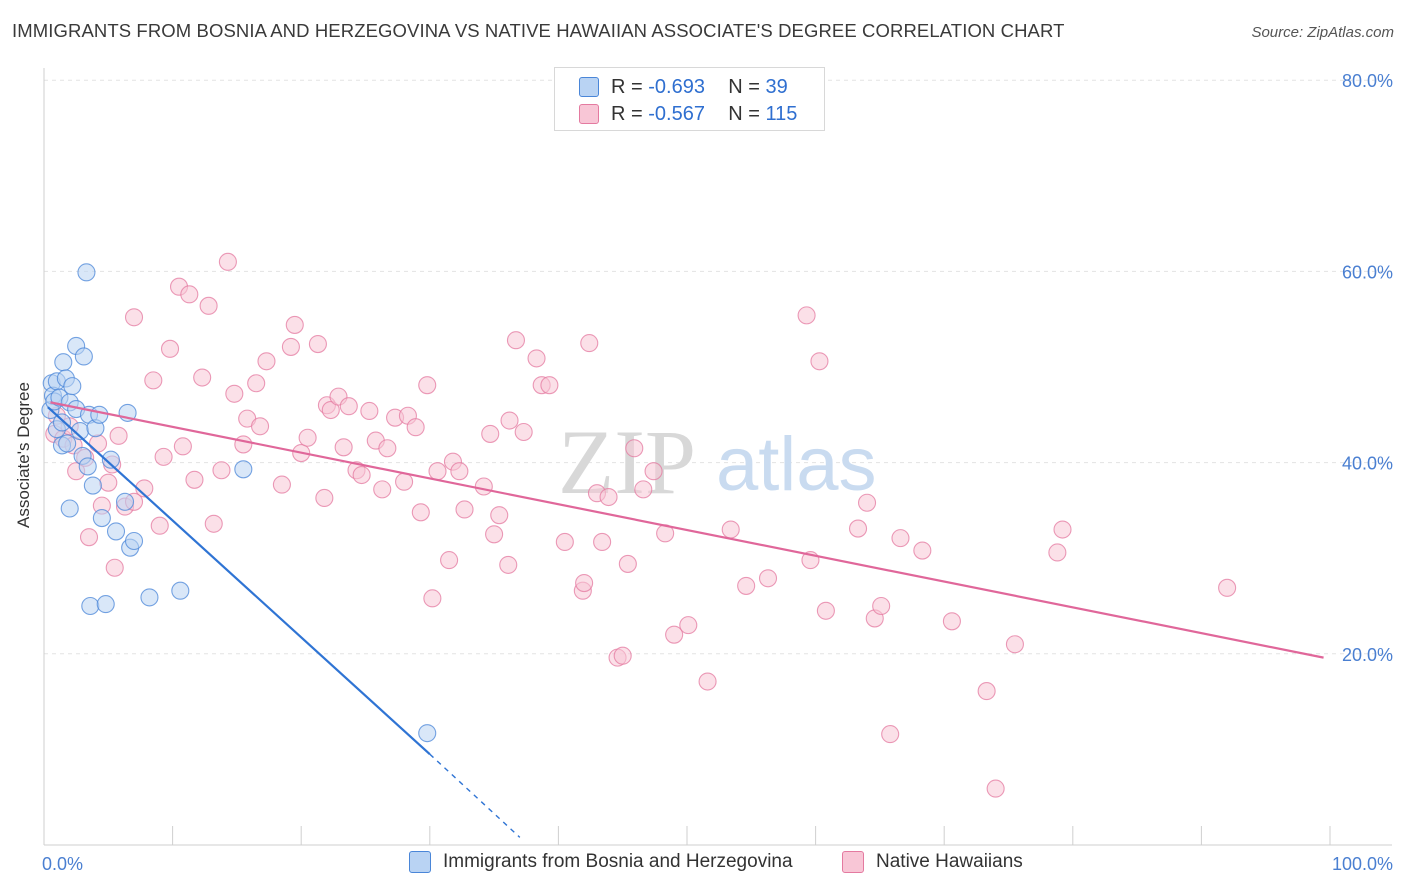 The image size is (1406, 892). Describe the element at coordinates (1367, 272) in the screenshot. I see `y-tick-label: 60.0%` at that location.